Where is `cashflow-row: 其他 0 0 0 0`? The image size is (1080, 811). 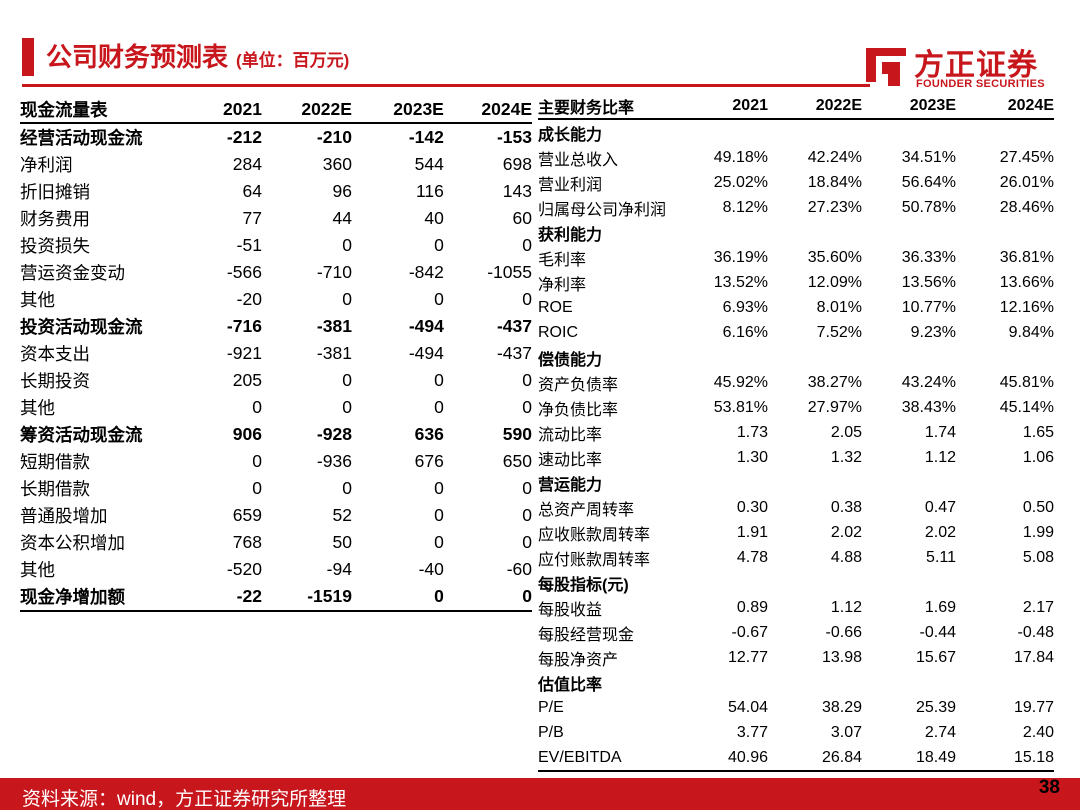
cashflow-row: 其他 0 0 0 0 is located at coordinates (276, 407).